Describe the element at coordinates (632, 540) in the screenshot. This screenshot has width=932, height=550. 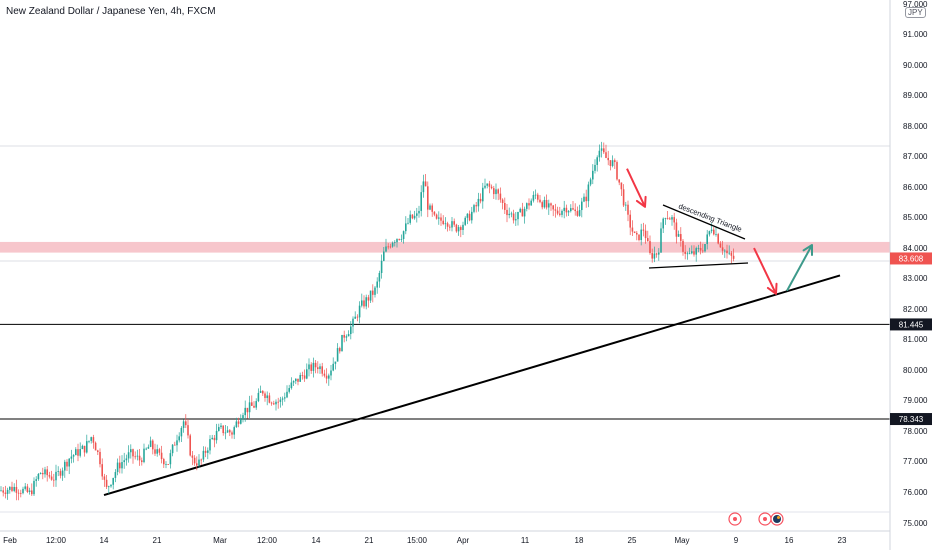
I see `time-tick-label: 25` at that location.